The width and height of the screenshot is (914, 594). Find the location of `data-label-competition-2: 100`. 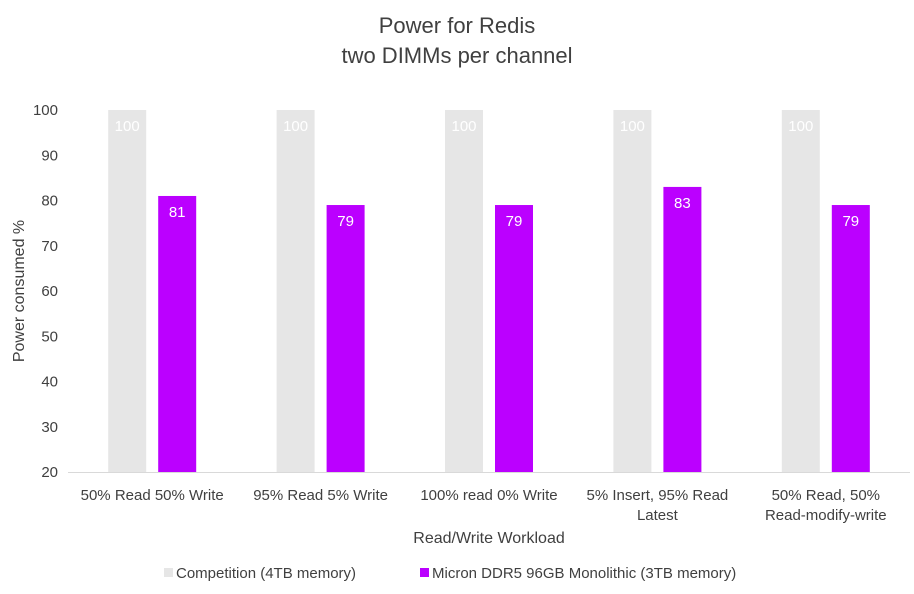

data-label-competition-2: 100 is located at coordinates (295, 126).